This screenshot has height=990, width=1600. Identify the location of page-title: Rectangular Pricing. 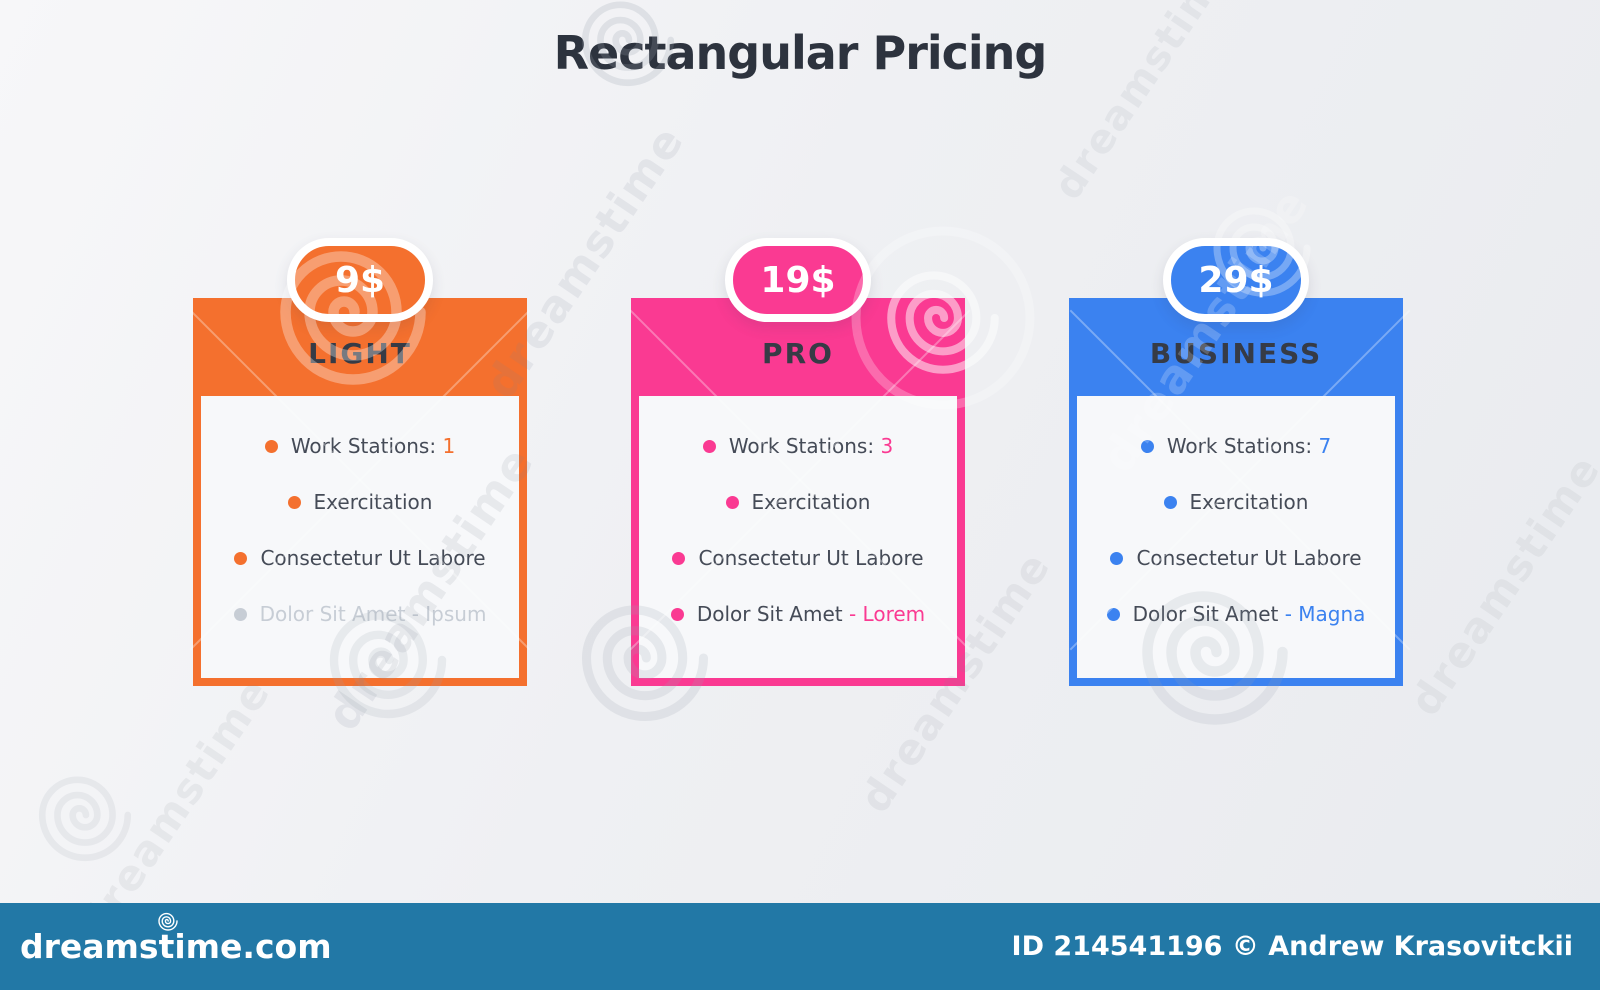
(800, 53).